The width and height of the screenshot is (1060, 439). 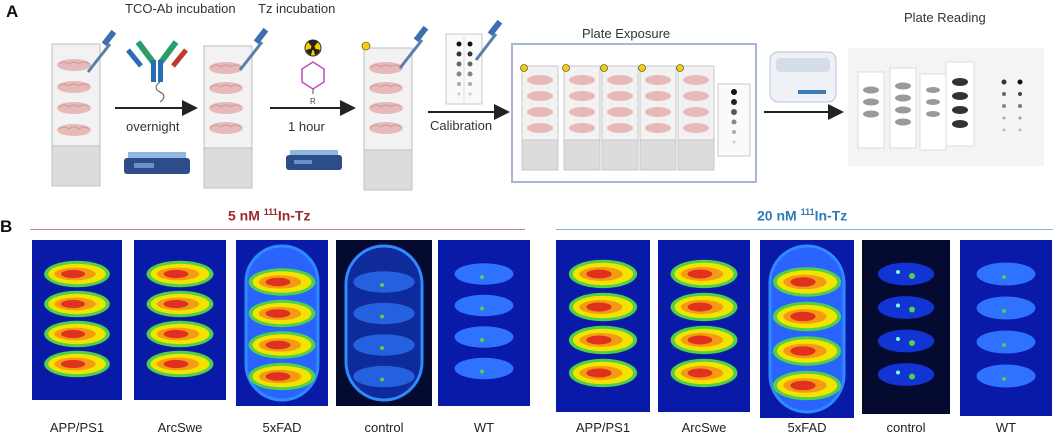 What do you see at coordinates (180, 427) in the screenshot?
I see `caption-left-1: ArcSwe` at bounding box center [180, 427].